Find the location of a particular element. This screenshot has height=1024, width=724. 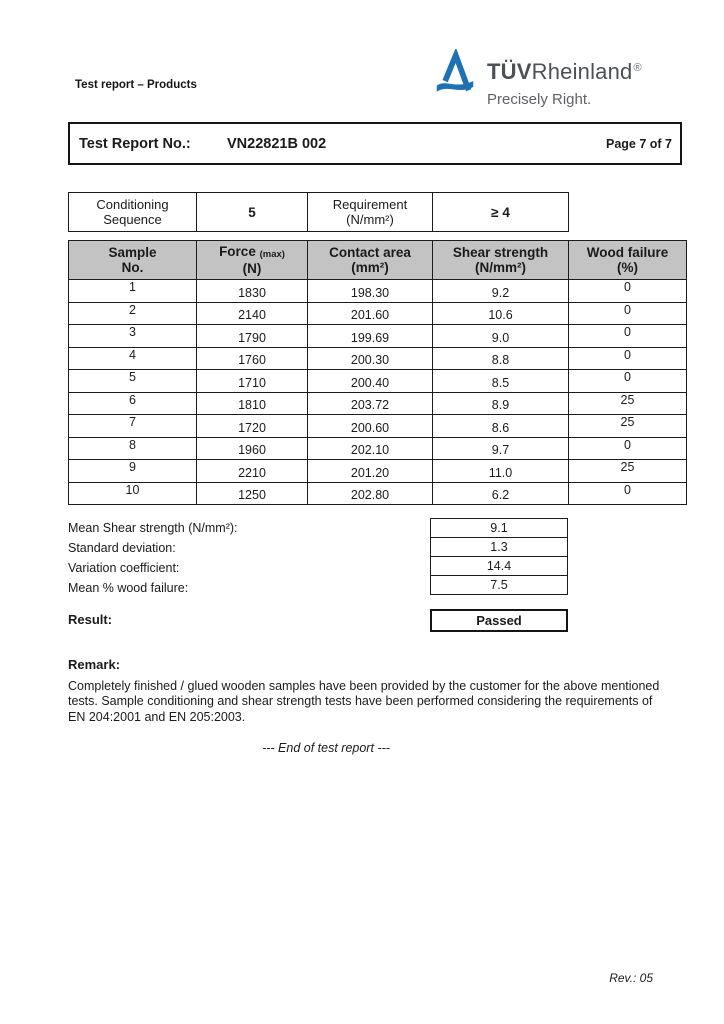

brand-name: TÜVRheinland® is located at coordinates (564, 74).